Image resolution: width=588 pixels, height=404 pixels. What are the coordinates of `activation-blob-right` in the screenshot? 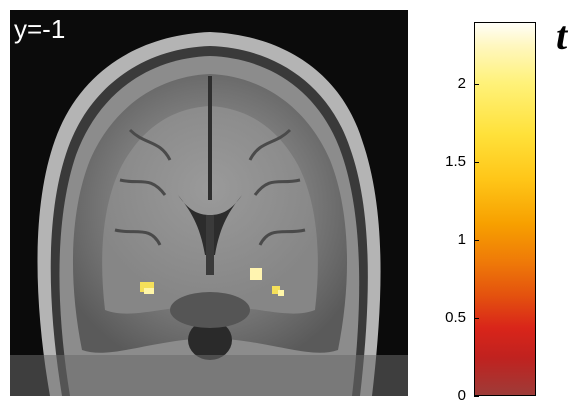 It's located at (256, 274).